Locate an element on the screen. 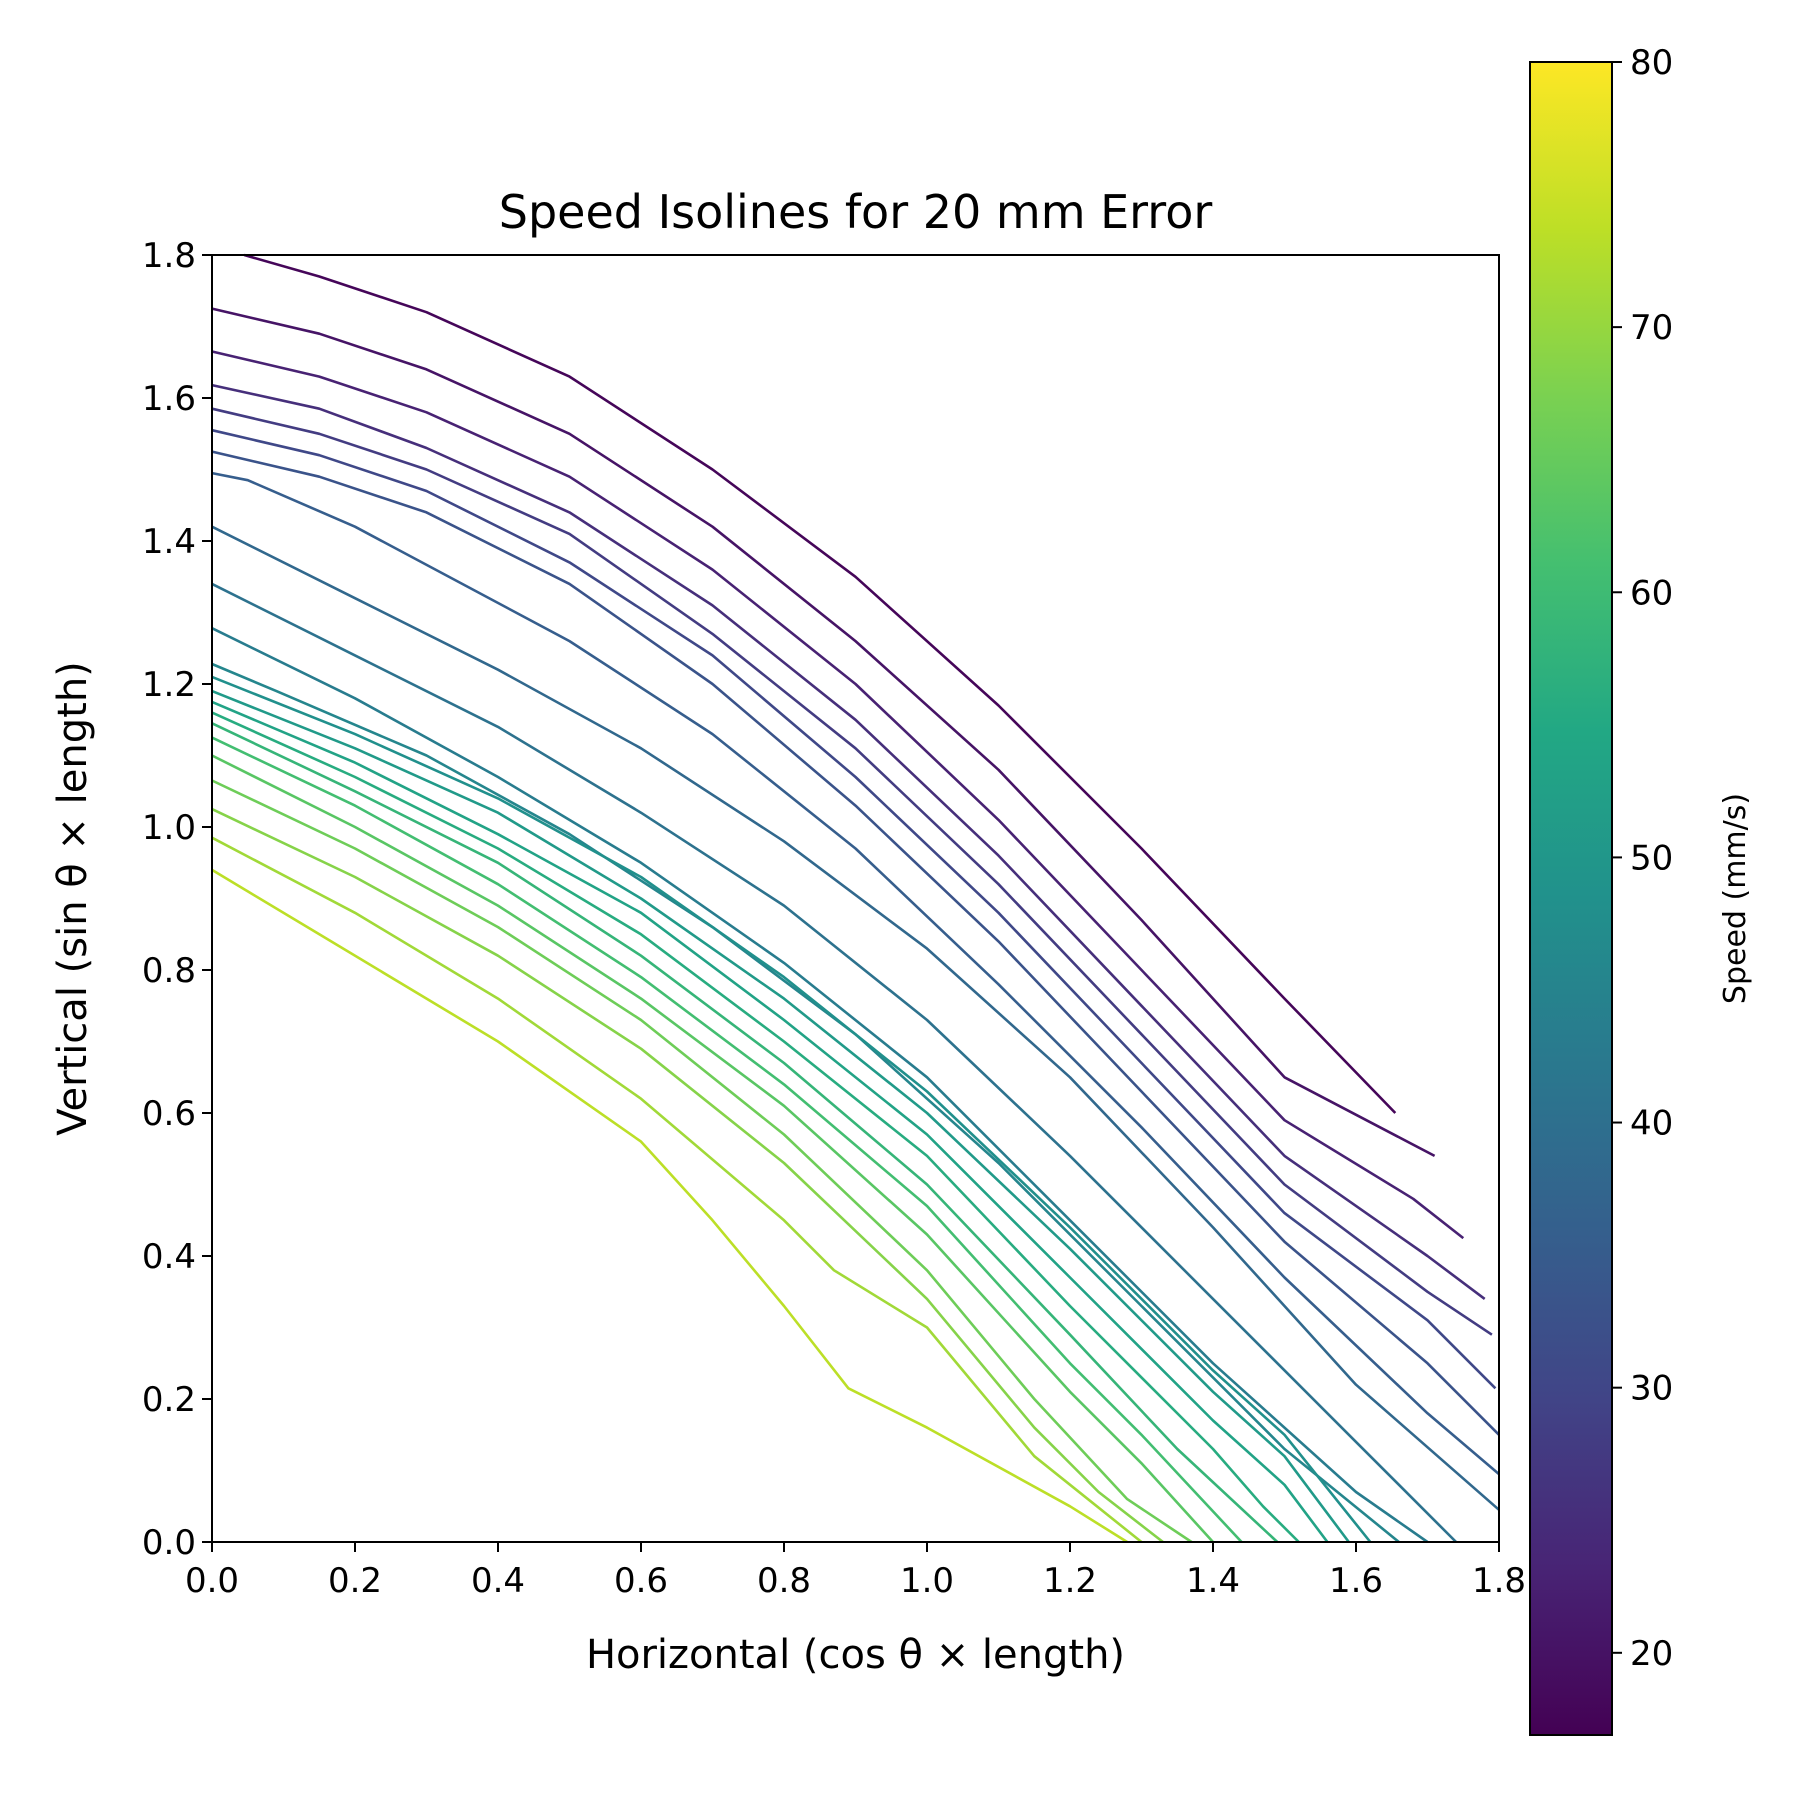 This screenshot has width=1800, height=1805. x-axis-label: Horizontal (cos θ × length) is located at coordinates (855, 1655).